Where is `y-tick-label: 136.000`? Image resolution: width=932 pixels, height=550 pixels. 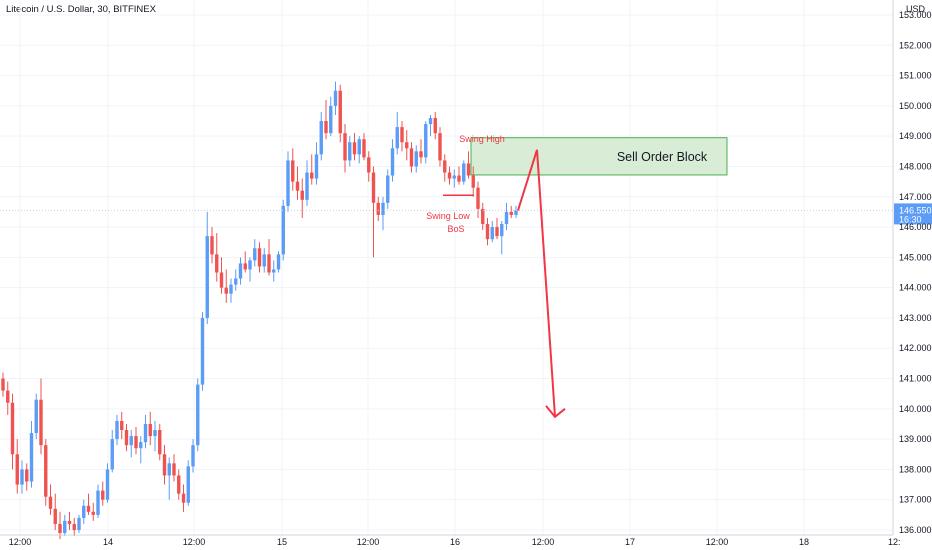 y-tick-label: 136.000 is located at coordinates (915, 530).